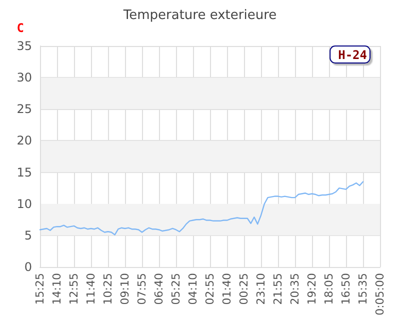 This screenshot has width=400, height=320. What do you see at coordinates (176, 289) in the screenshot?
I see `x-tick-label: 05:25` at bounding box center [176, 289].